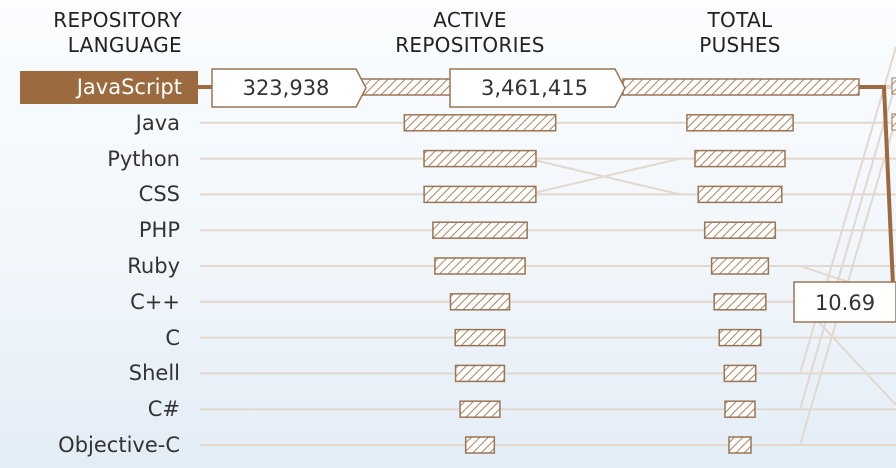 Image resolution: width=896 pixels, height=468 pixels. Describe the element at coordinates (172, 337) in the screenshot. I see `language-label-c: C` at that location.